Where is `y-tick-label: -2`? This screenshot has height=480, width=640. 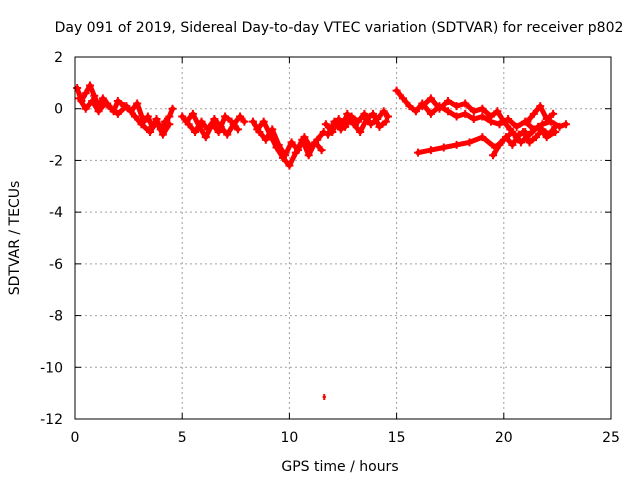 y-tick-label: -2 is located at coordinates (56, 161).